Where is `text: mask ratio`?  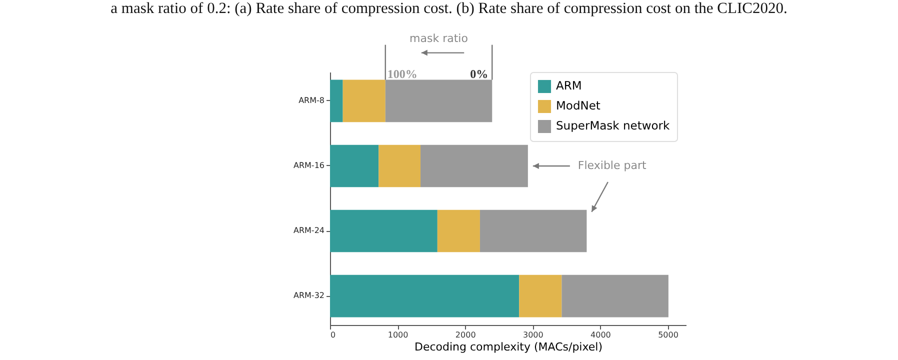 text: mask ratio is located at coordinates (439, 38).